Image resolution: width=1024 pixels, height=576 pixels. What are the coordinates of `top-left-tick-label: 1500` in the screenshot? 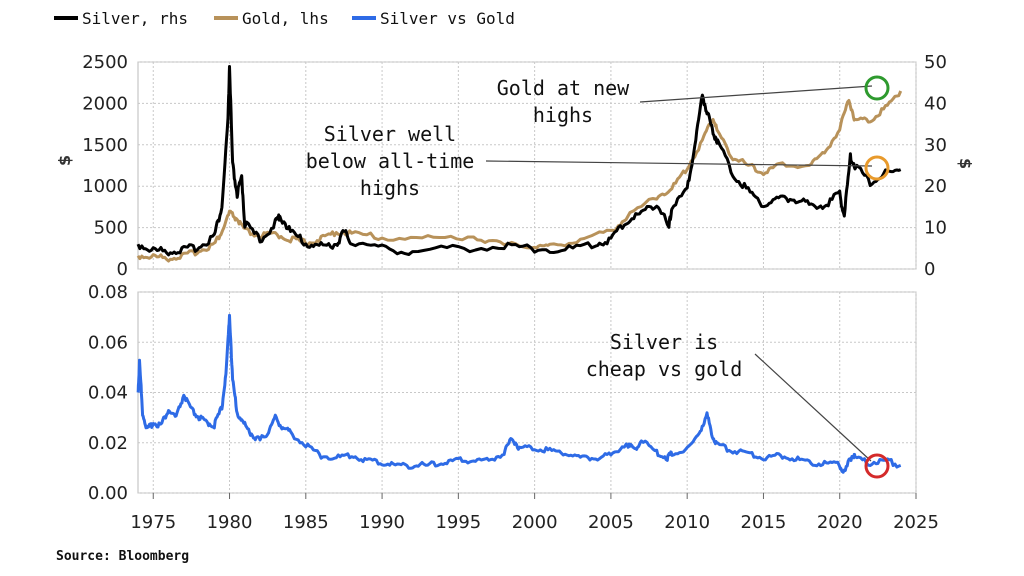 It's located at (105, 145).